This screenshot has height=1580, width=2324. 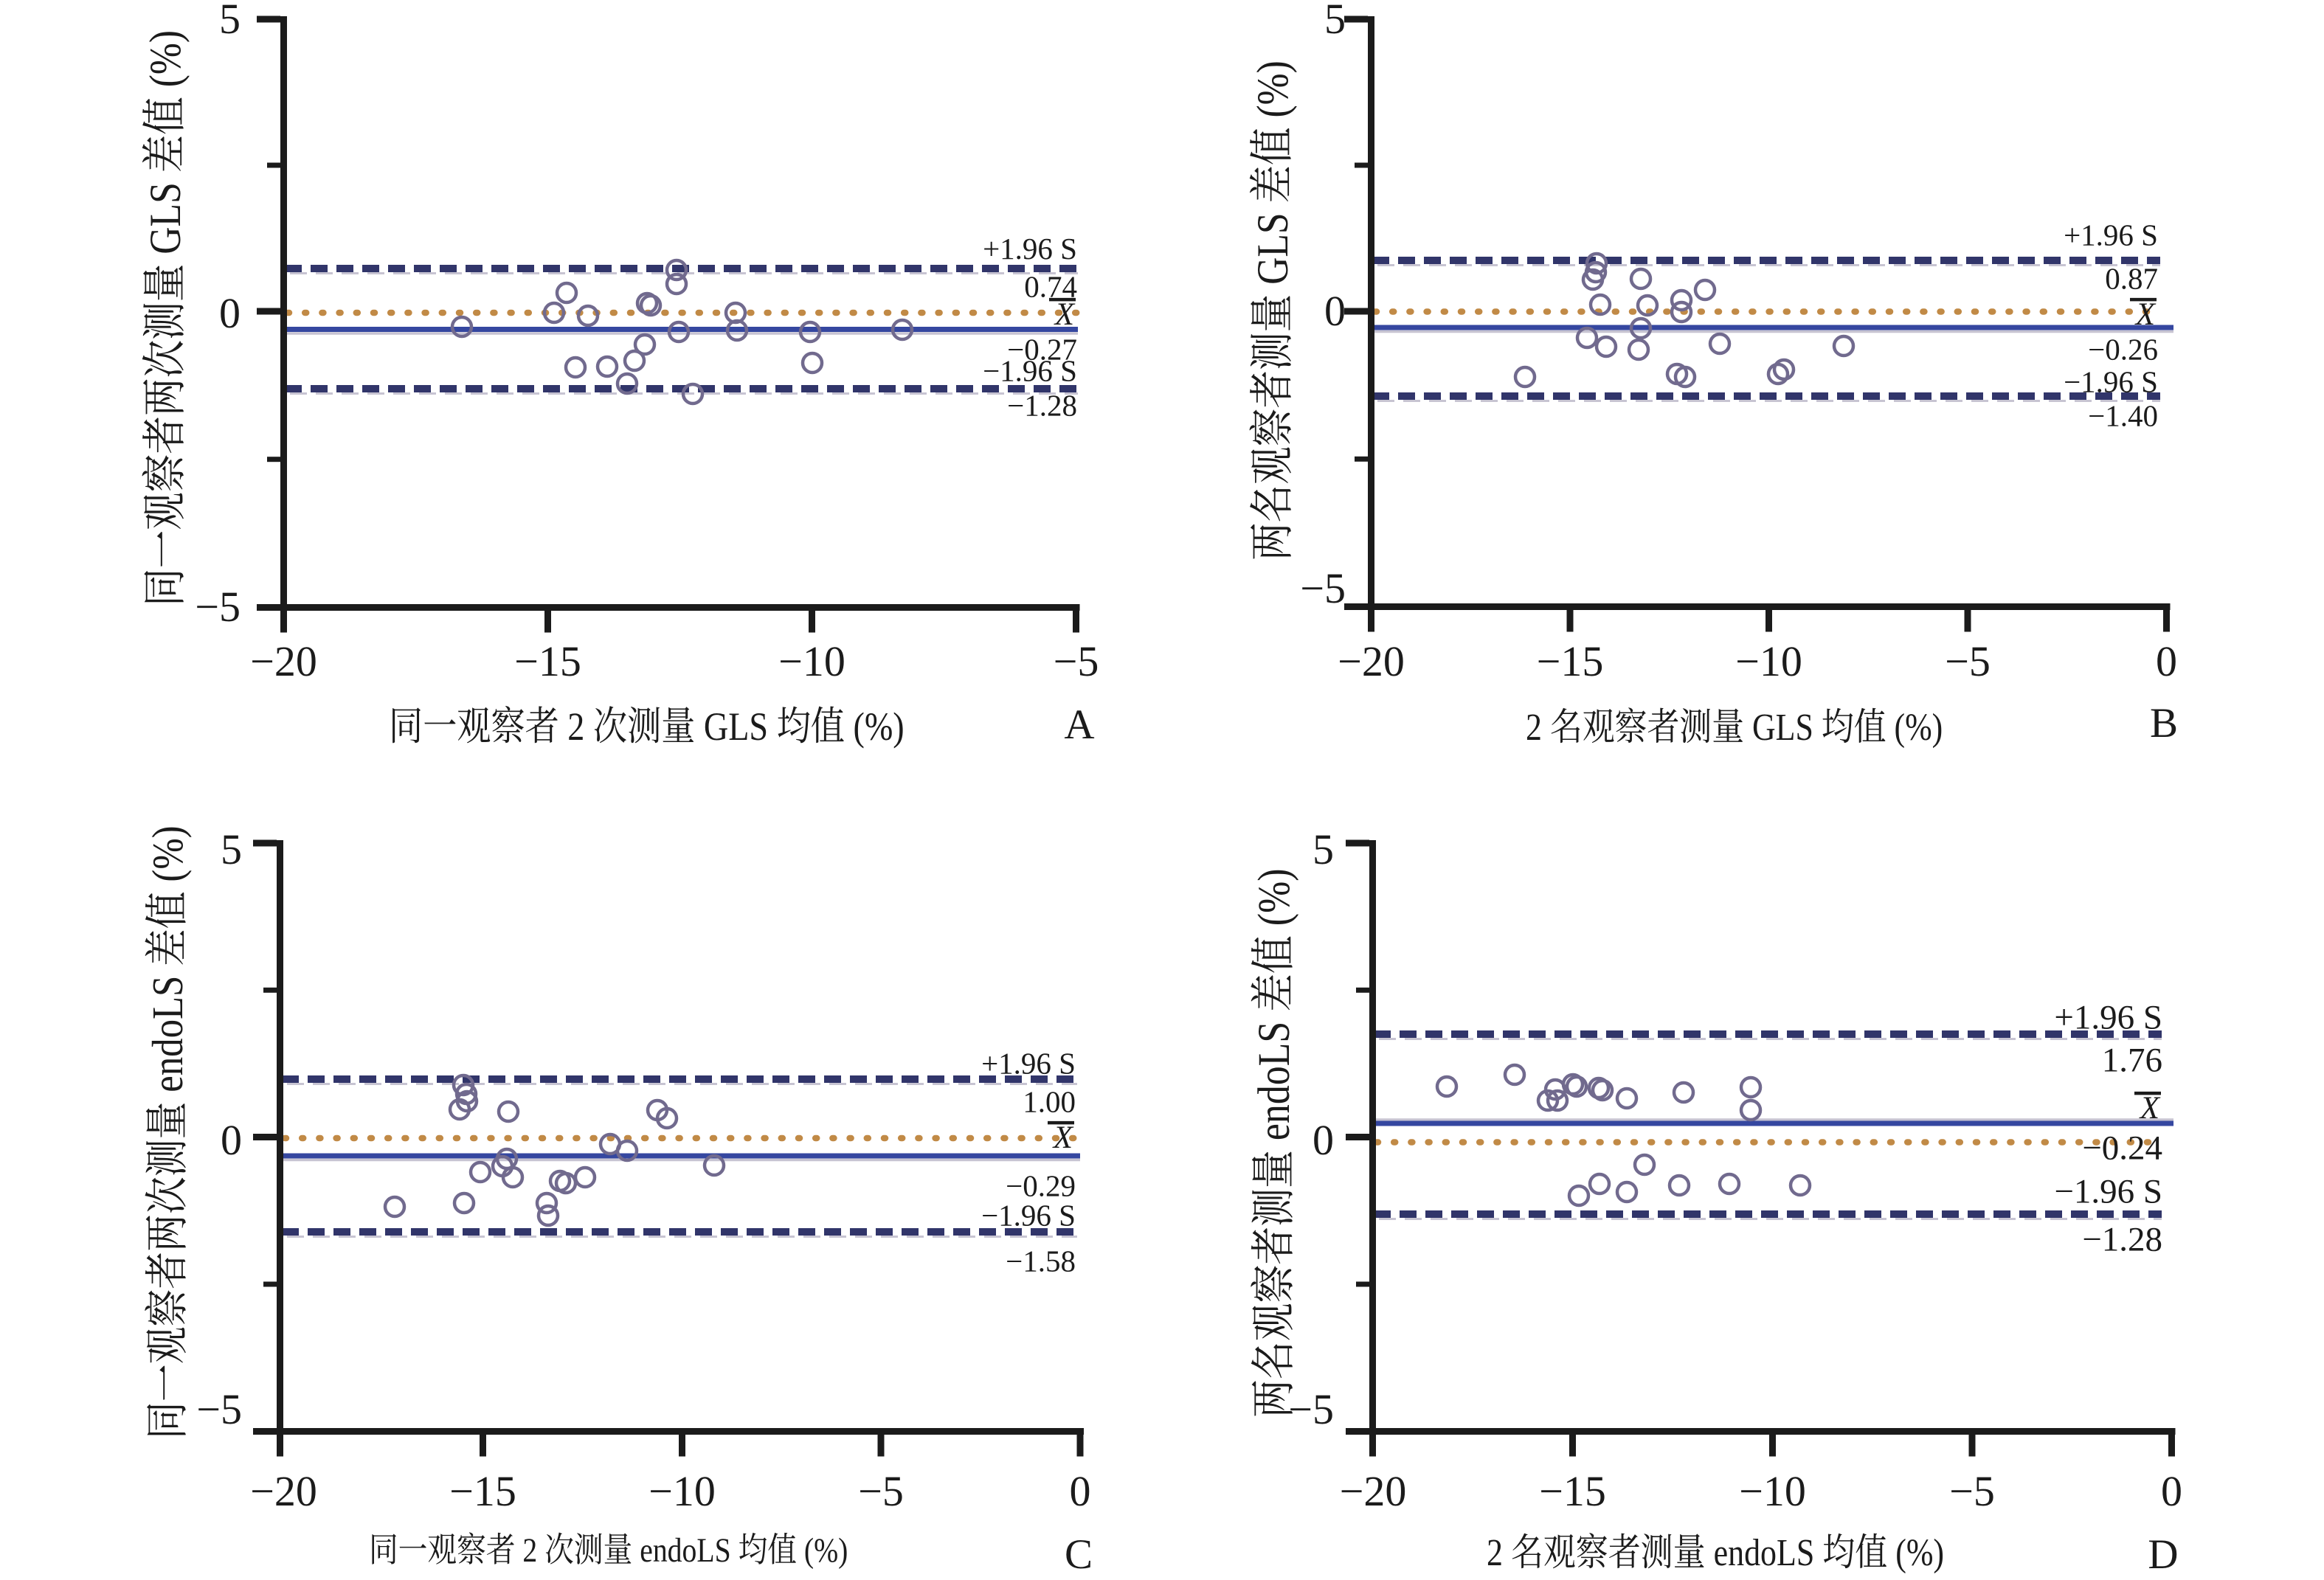 What do you see at coordinates (1079, 724) in the screenshot?
I see `svg-text: A` at bounding box center [1079, 724].